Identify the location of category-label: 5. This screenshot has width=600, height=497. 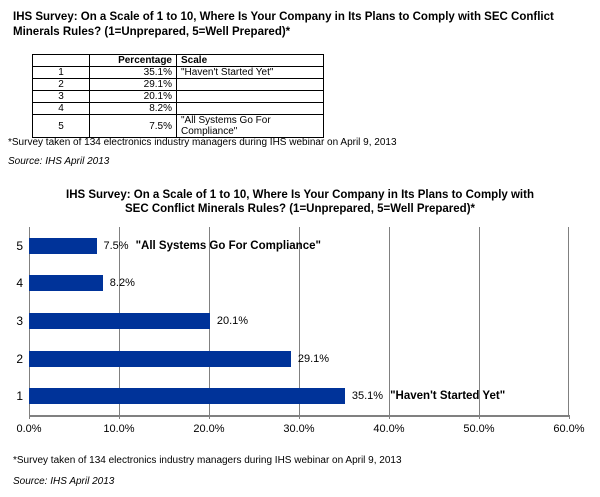
(19, 245).